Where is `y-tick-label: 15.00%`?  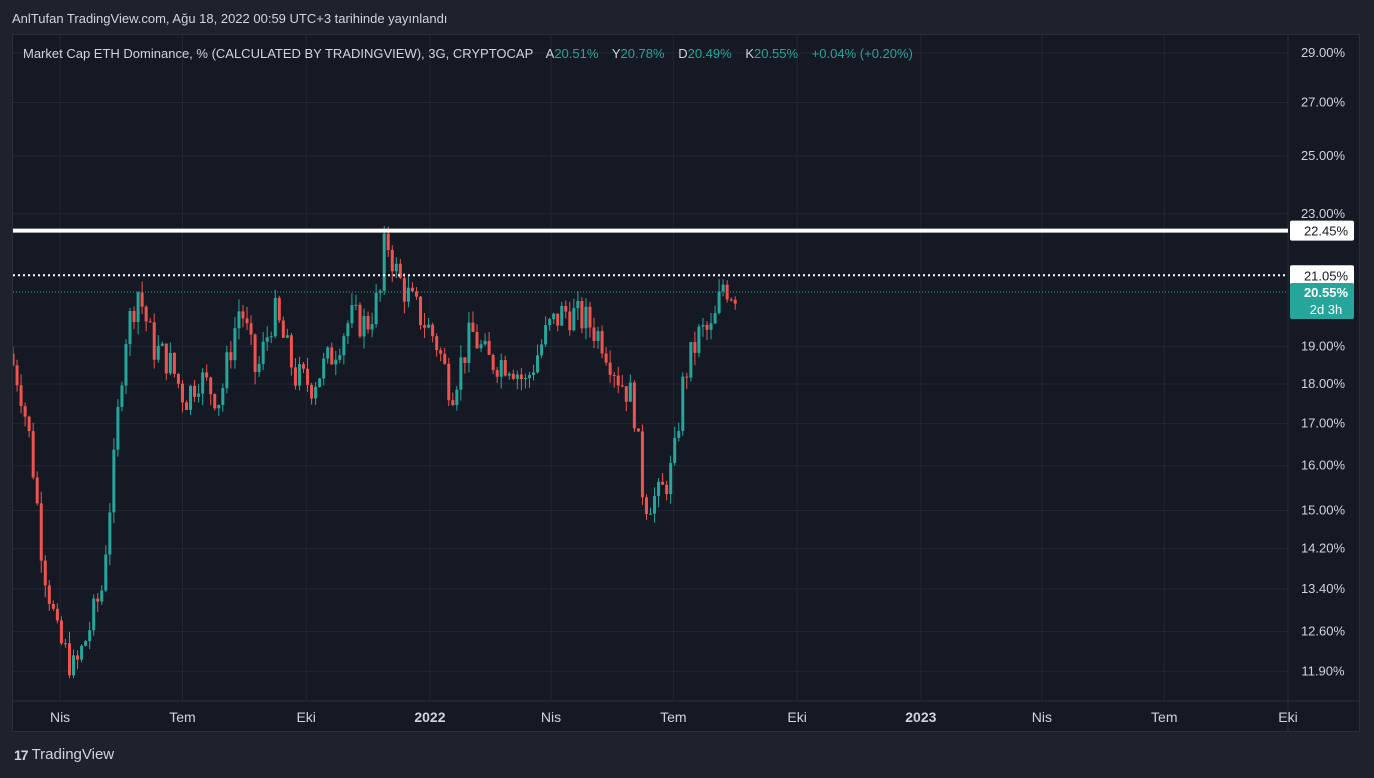
y-tick-label: 15.00% is located at coordinates (1323, 510).